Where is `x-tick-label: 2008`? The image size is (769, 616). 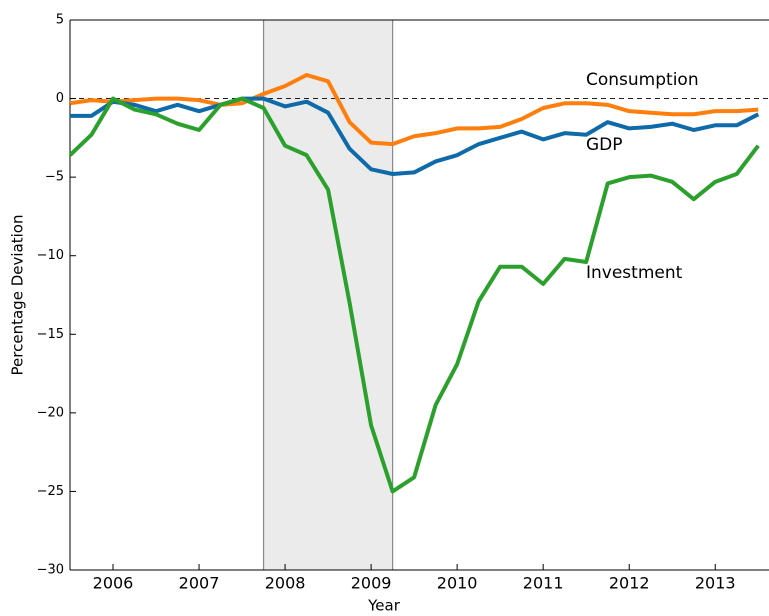 x-tick-label: 2008 is located at coordinates (285, 583).